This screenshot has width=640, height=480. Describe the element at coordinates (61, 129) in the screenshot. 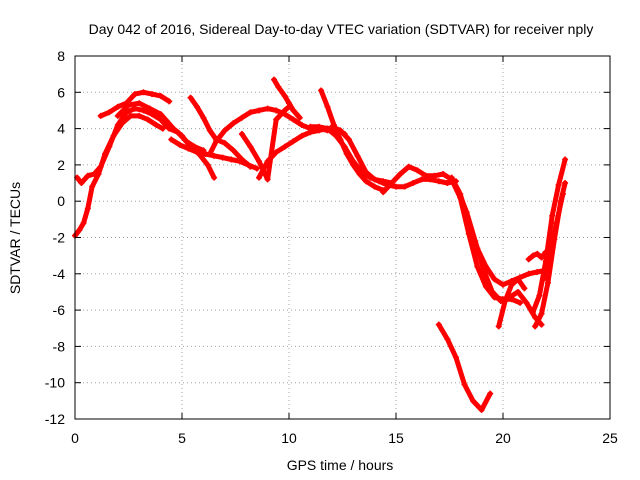

I see `y-tick-label: 4` at that location.